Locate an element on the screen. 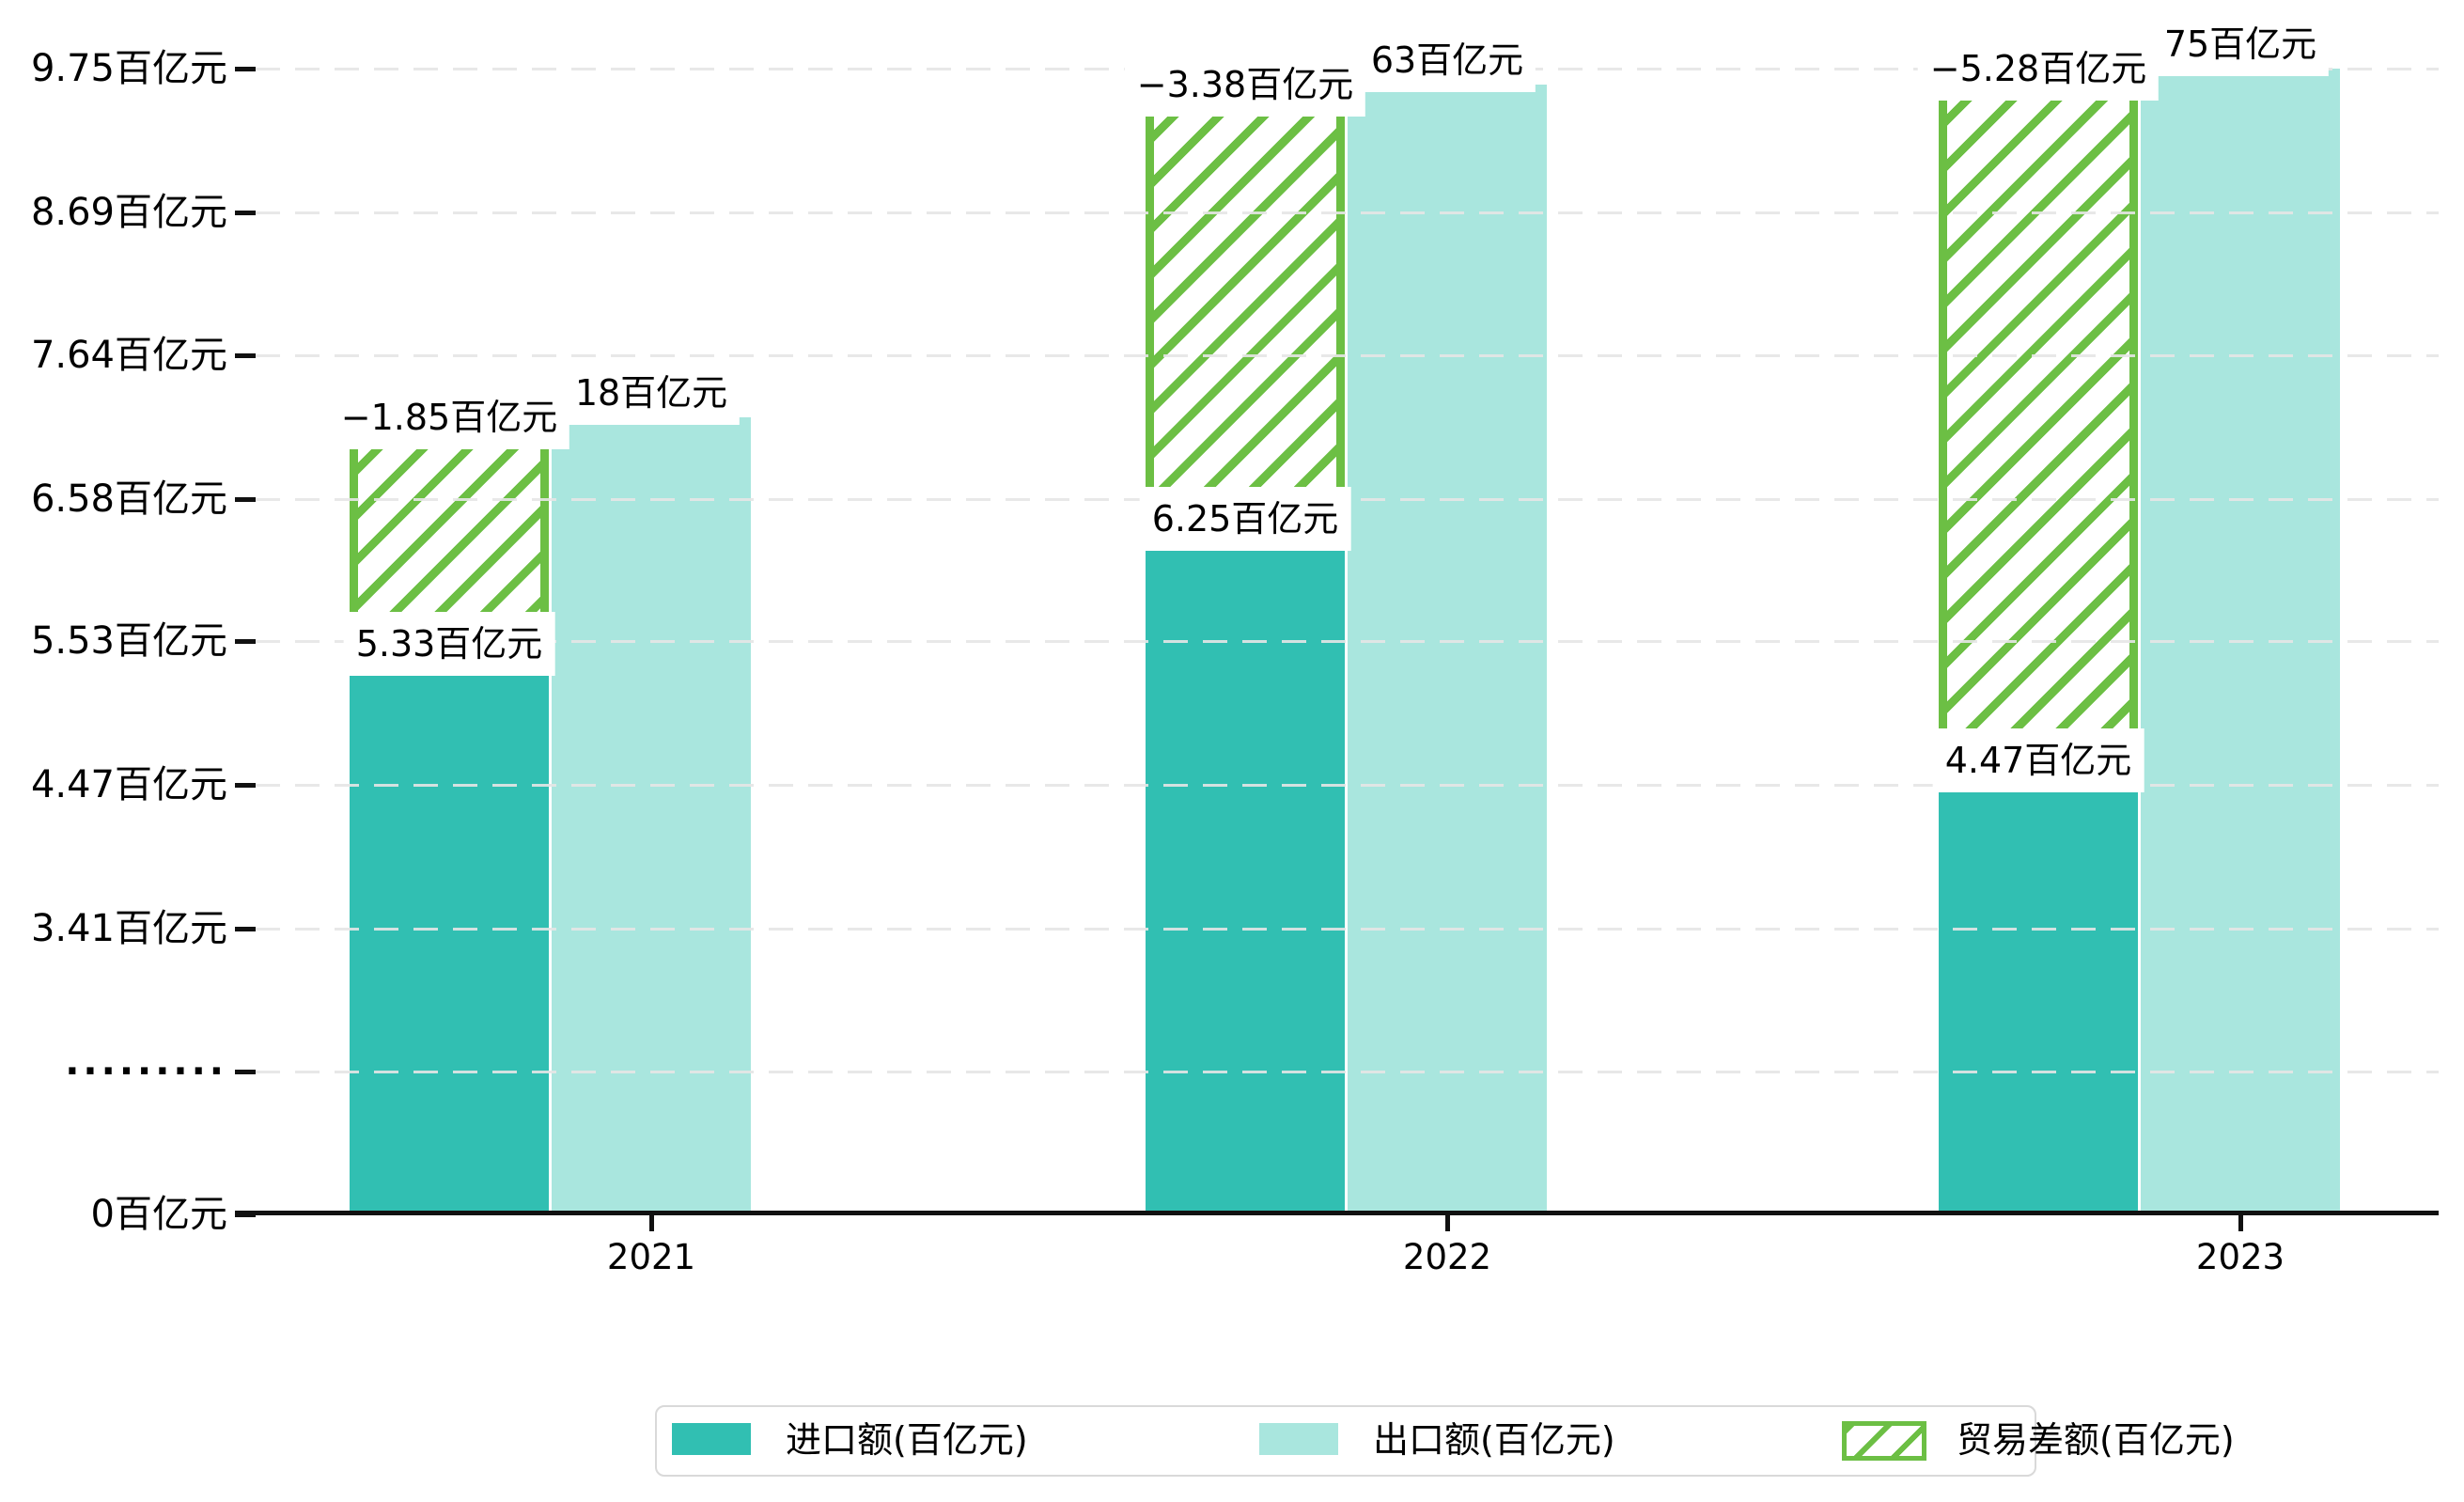 The height and width of the screenshot is (1502, 2464). legend-label-trade-balance: 贸易差额(百亿元) is located at coordinates (2096, 1440).